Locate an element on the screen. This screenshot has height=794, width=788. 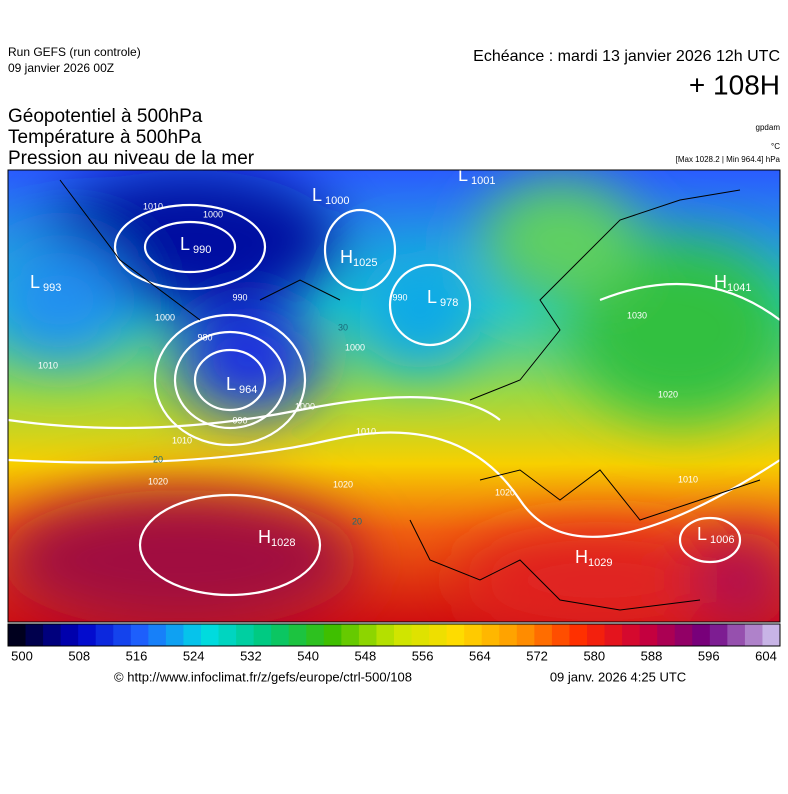
range: [Max 1028.2 | Min 964.4] hPa is located at coordinates (728, 159).